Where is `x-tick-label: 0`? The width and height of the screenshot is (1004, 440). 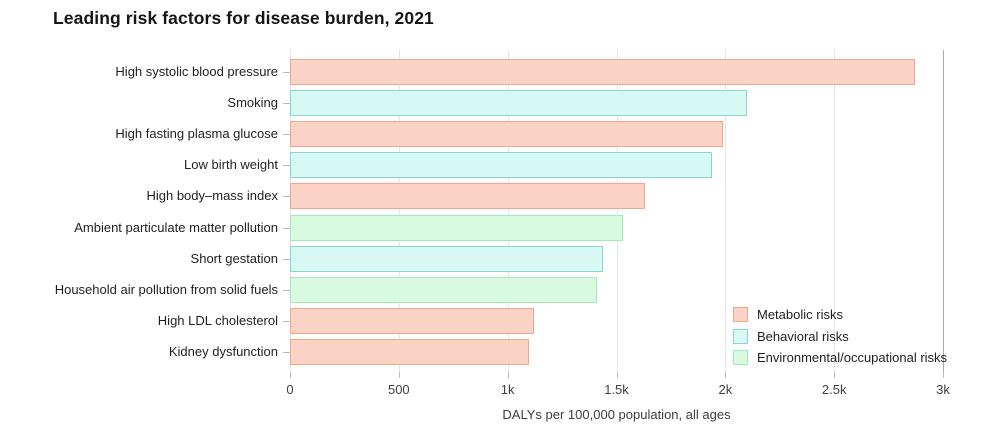
x-tick-label: 0 is located at coordinates (290, 389).